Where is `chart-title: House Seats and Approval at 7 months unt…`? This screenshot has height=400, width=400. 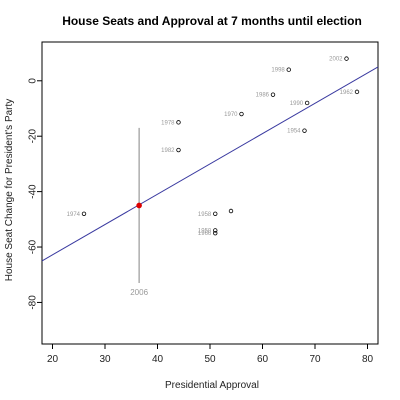 chart-title: House Seats and Approval at 7 months unt… is located at coordinates (212, 21).